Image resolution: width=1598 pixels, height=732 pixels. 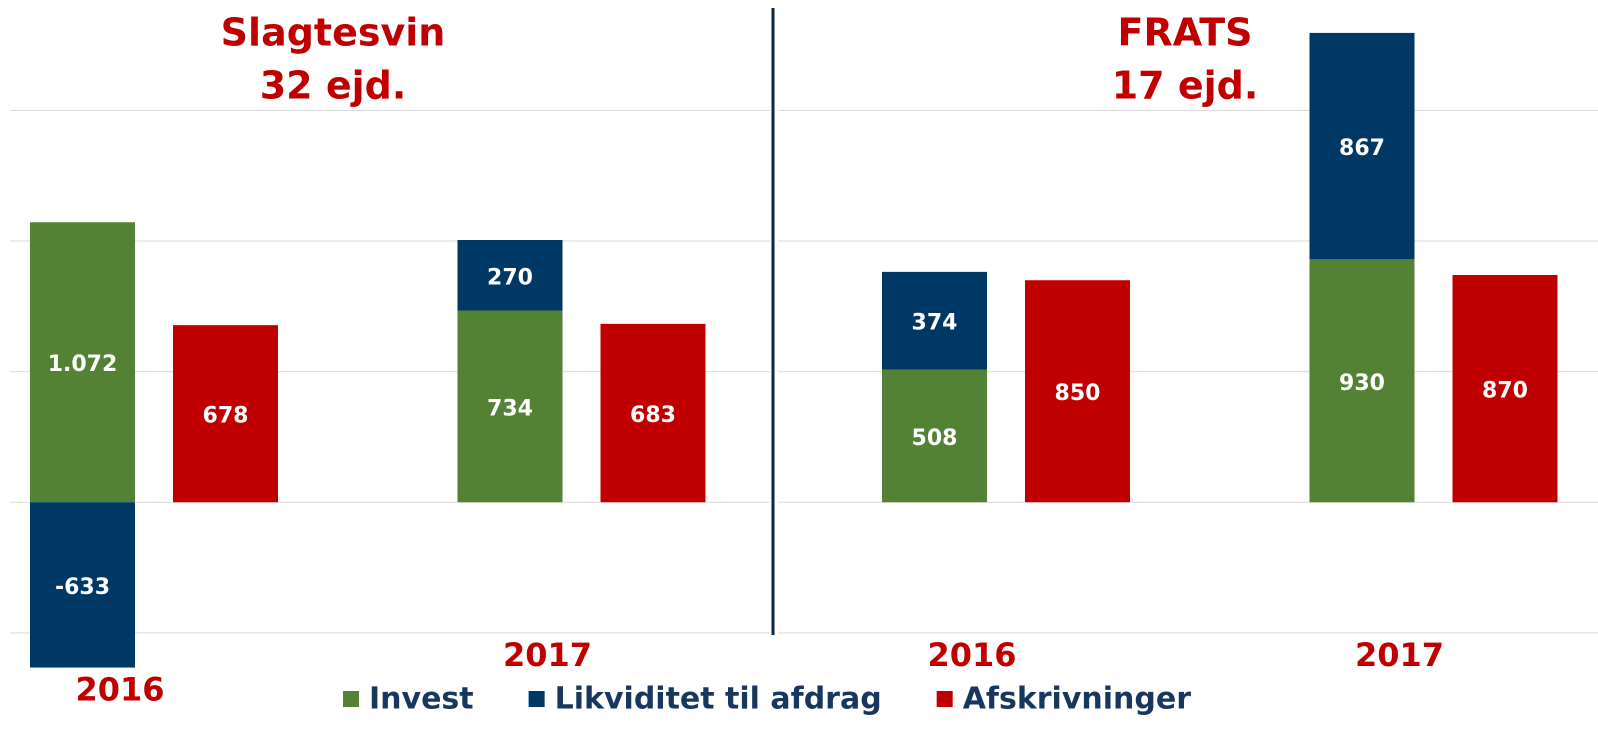 I want to click on data-label: 930, so click(x=1362, y=383).